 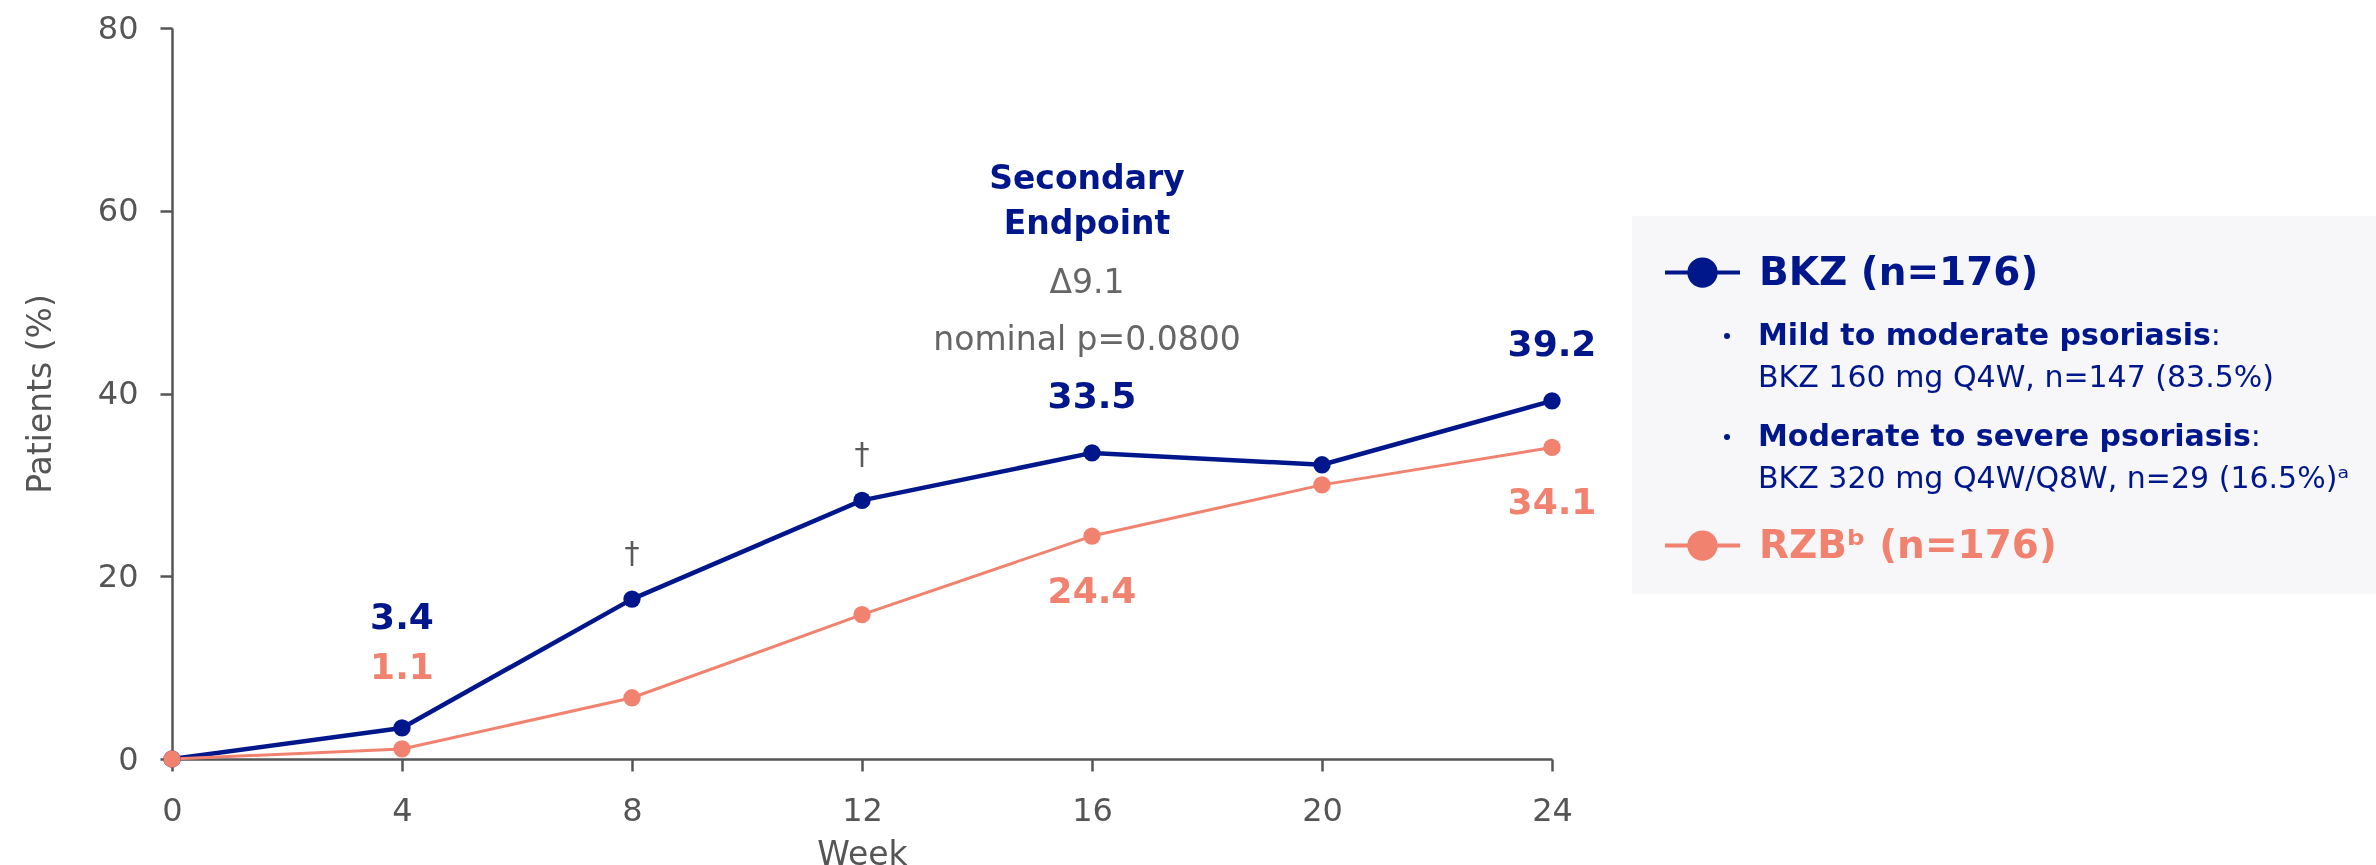 What do you see at coordinates (1092, 809) in the screenshot?
I see `x-tick-label: 16` at bounding box center [1092, 809].